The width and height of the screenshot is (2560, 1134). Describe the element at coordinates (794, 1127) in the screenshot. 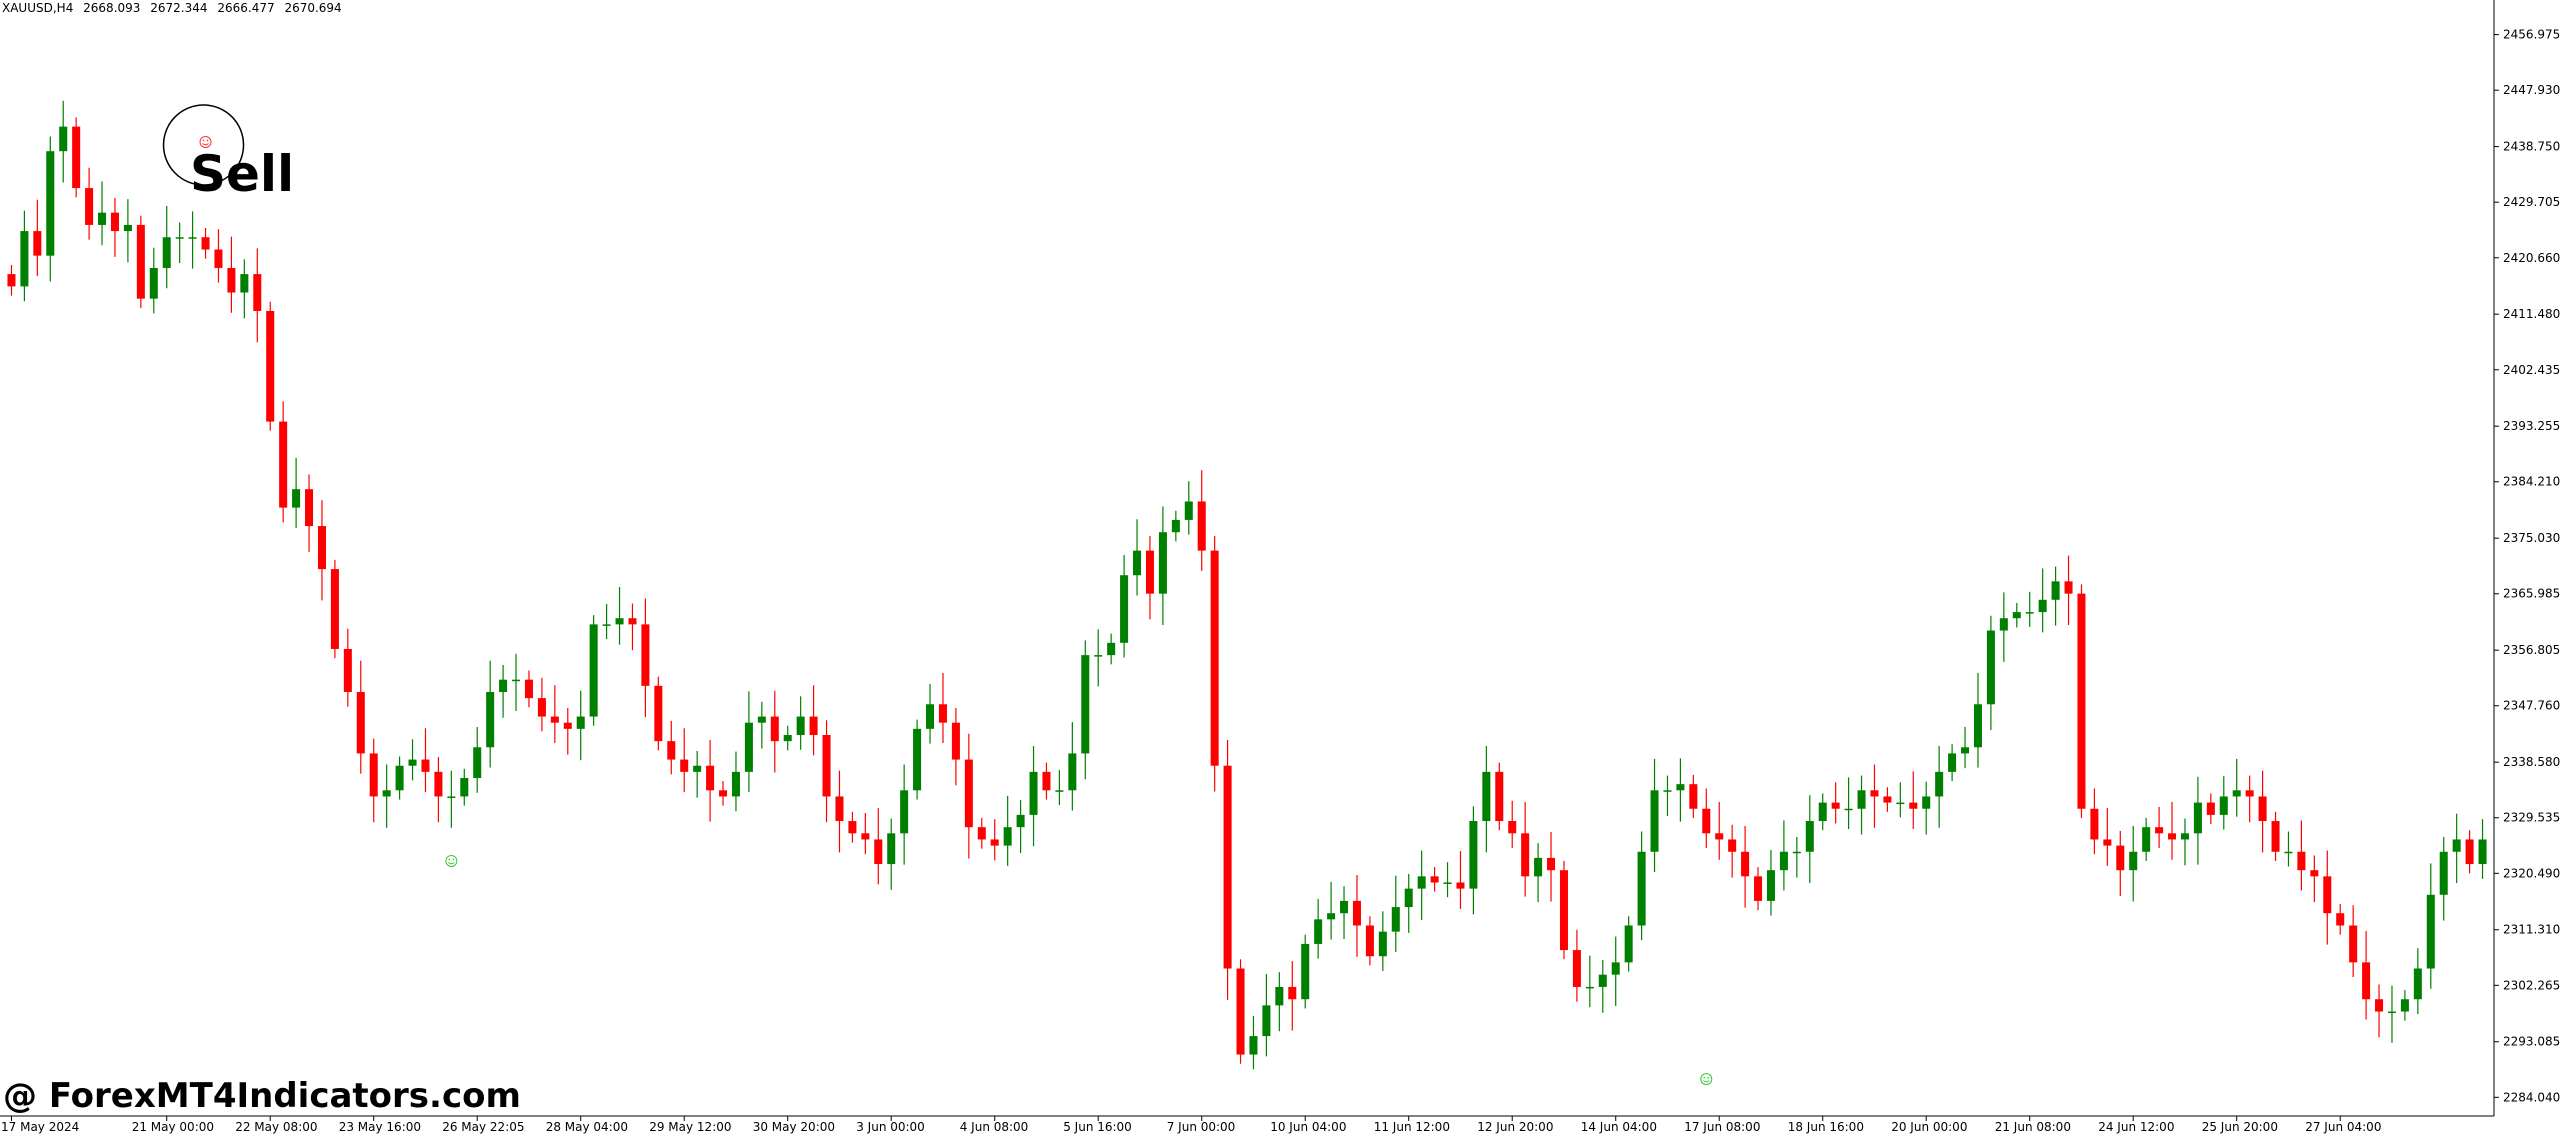

I see `time-tick-label: 30 May 20:00` at that location.